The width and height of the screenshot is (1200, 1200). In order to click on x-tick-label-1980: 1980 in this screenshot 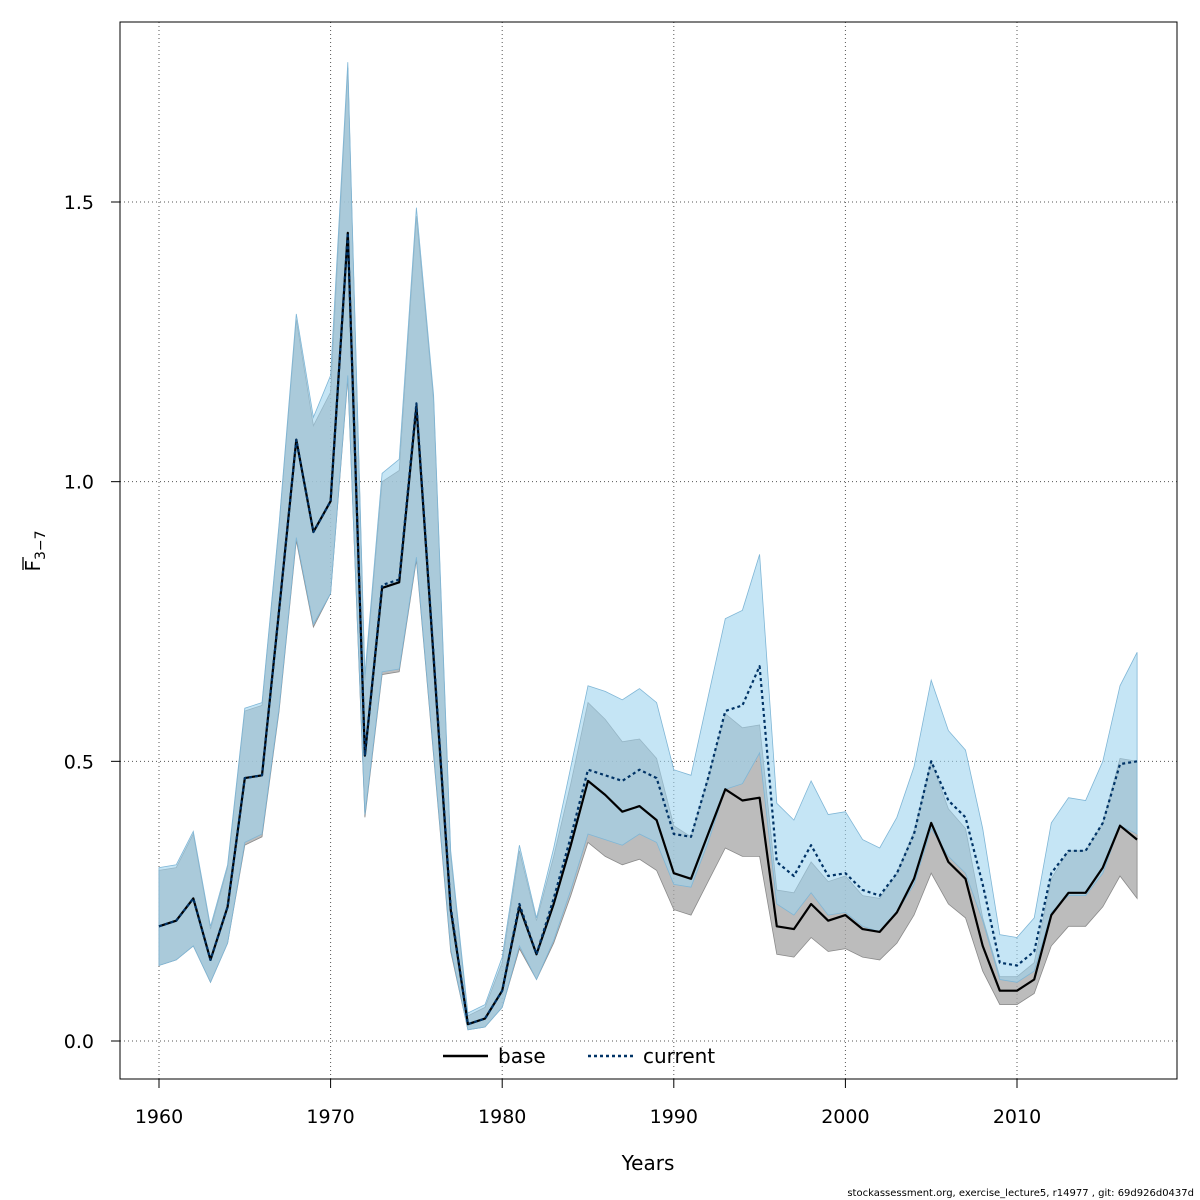, I will do `click(502, 1117)`.